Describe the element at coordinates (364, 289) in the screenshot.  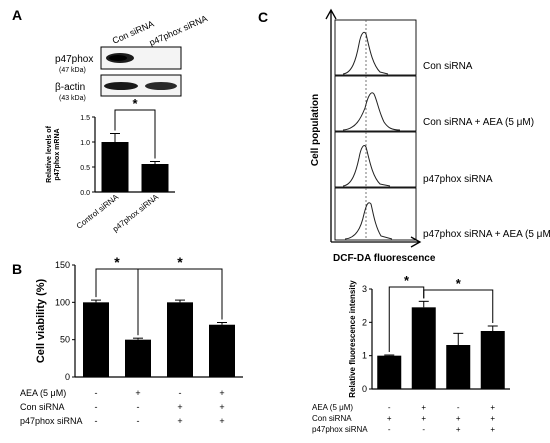
I see `chart-c-y-tick-label: 3` at that location.